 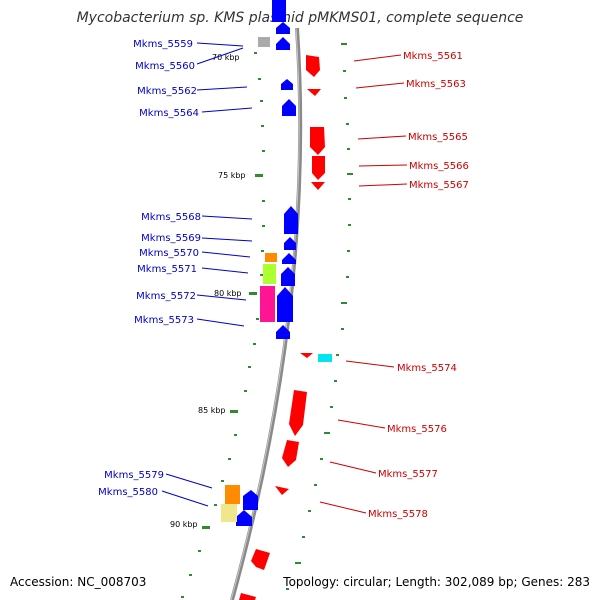 I want to click on gene-5574-cyan-block, so click(x=325, y=358).